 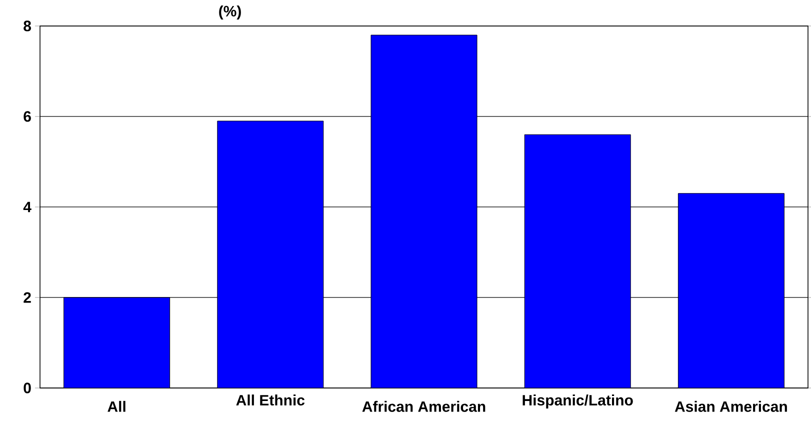 What do you see at coordinates (27, 297) in the screenshot?
I see `y-tick-label: 2` at bounding box center [27, 297].